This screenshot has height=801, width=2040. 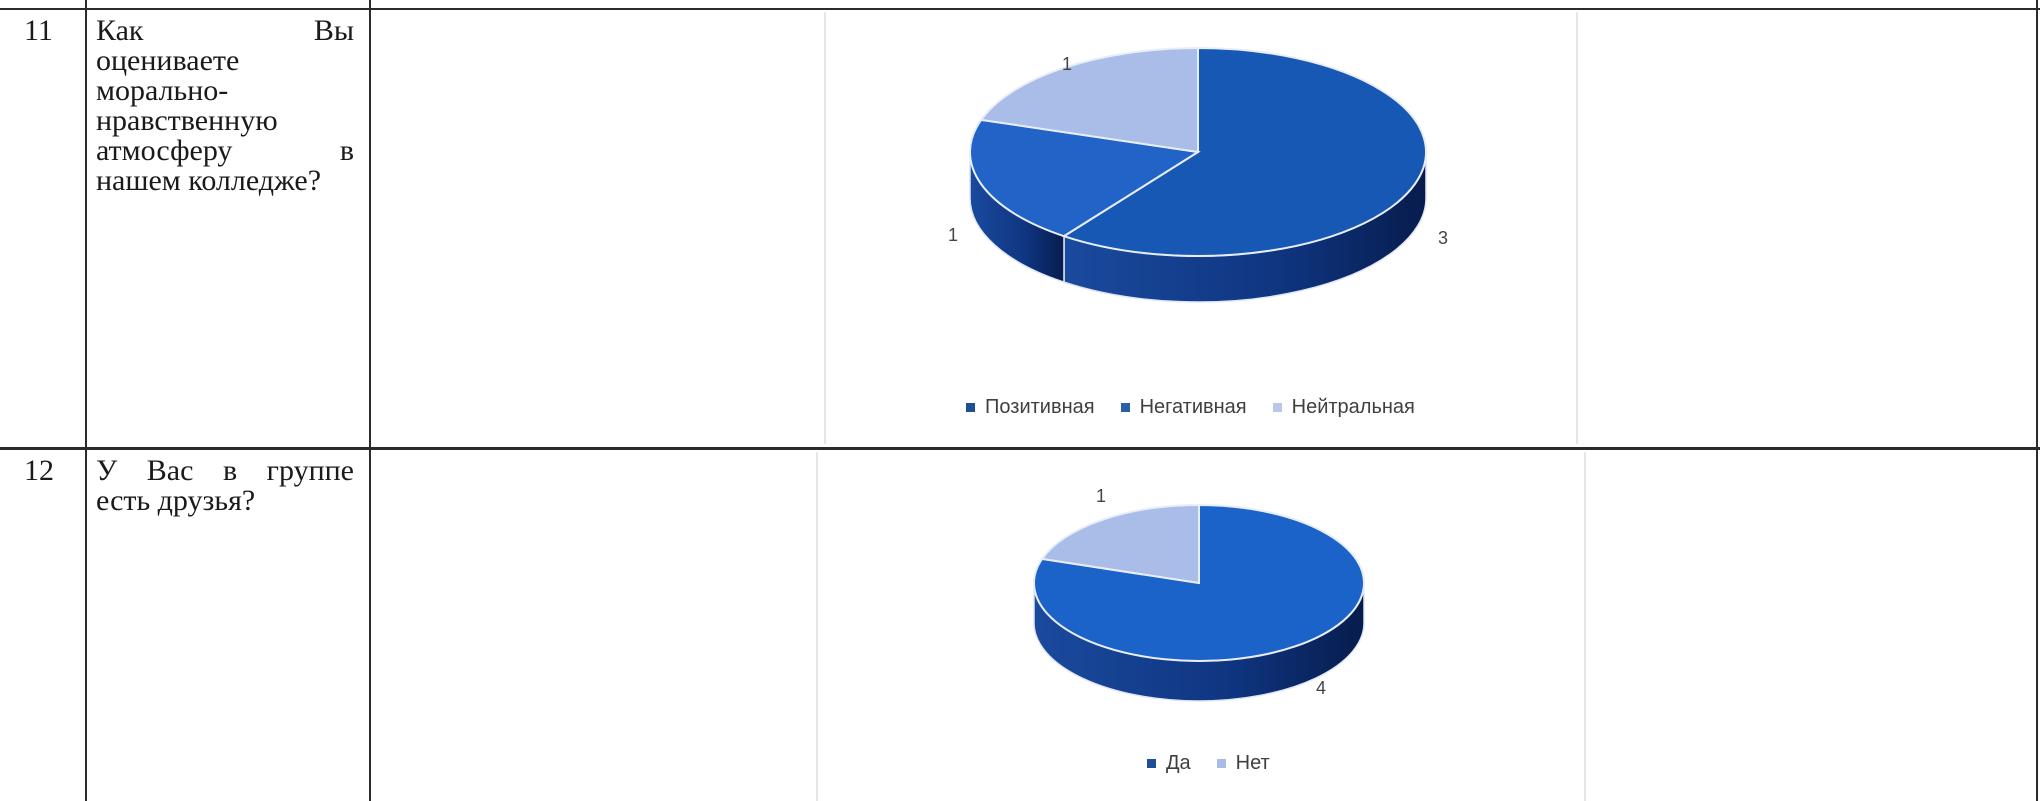 I want to click on legend-item: Да, so click(x=1169, y=763).